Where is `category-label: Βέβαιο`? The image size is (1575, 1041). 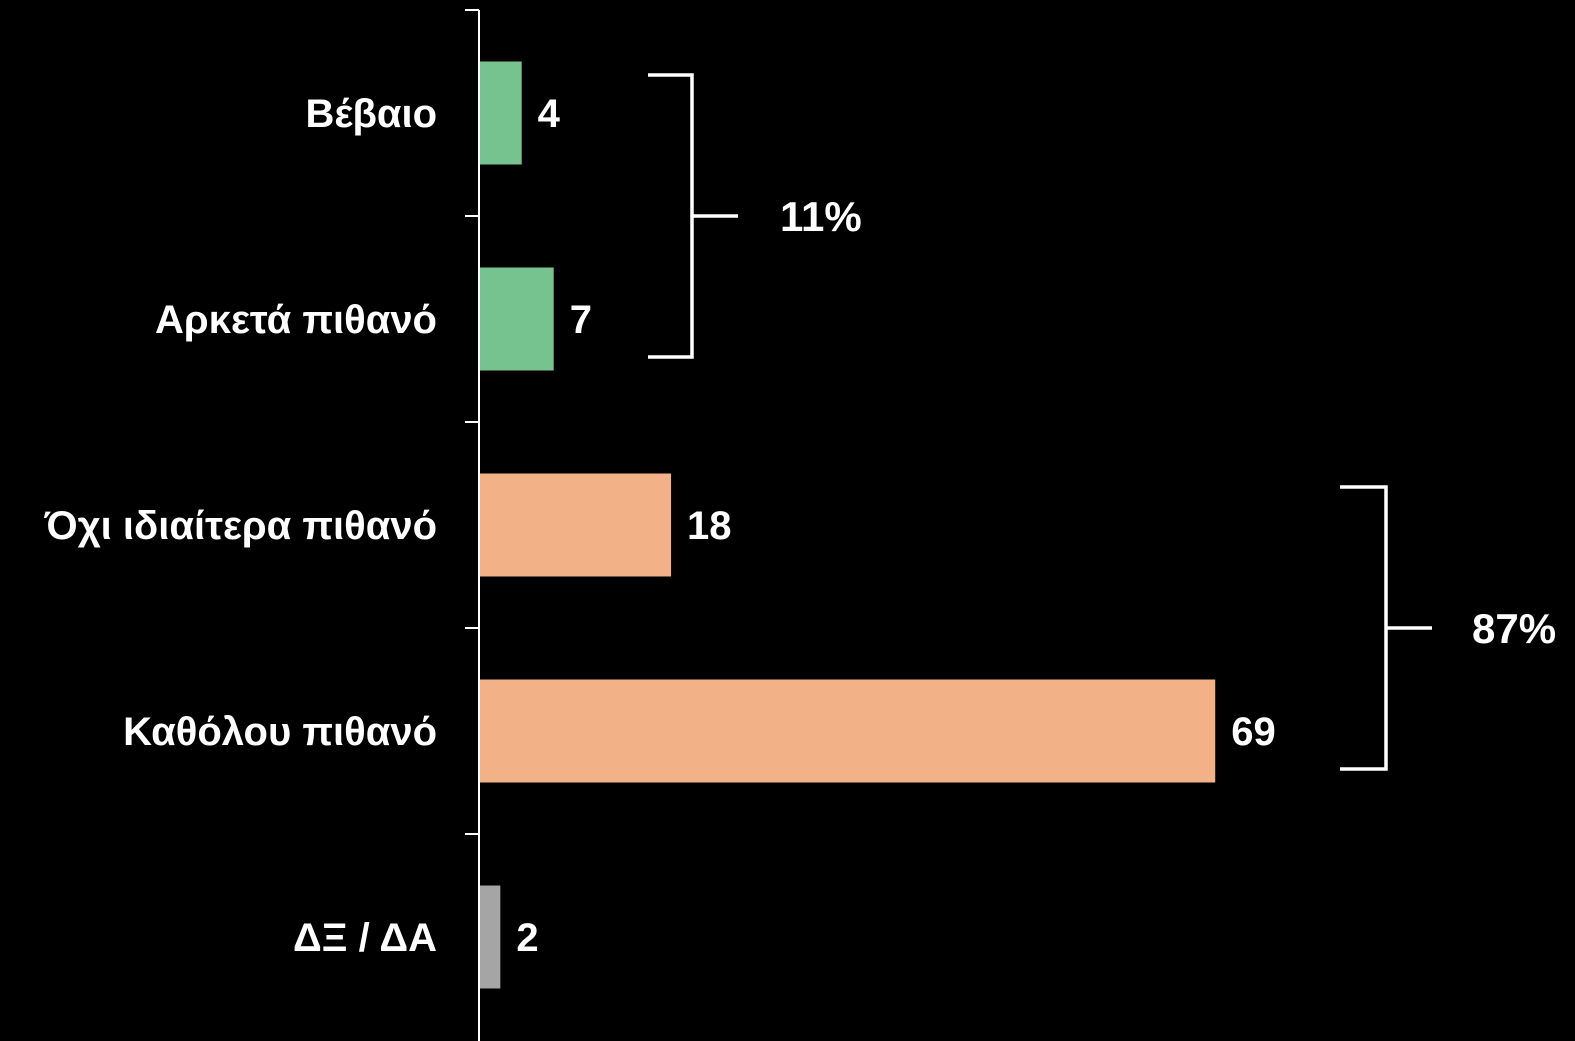 category-label: Βέβαιο is located at coordinates (371, 114).